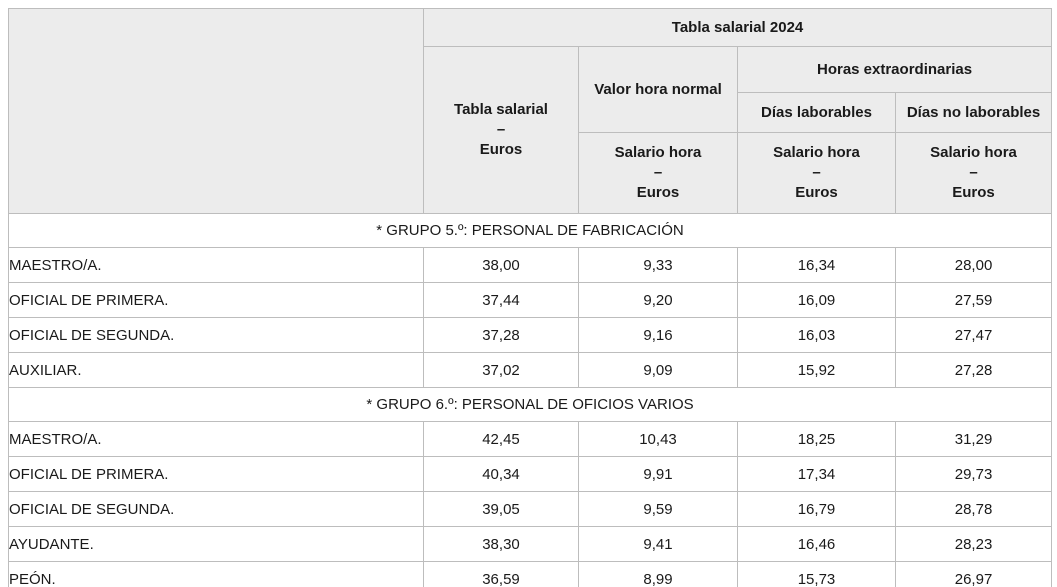 The height and width of the screenshot is (587, 1057). I want to click on valor-hora-value-cell: 9,41, so click(658, 544).